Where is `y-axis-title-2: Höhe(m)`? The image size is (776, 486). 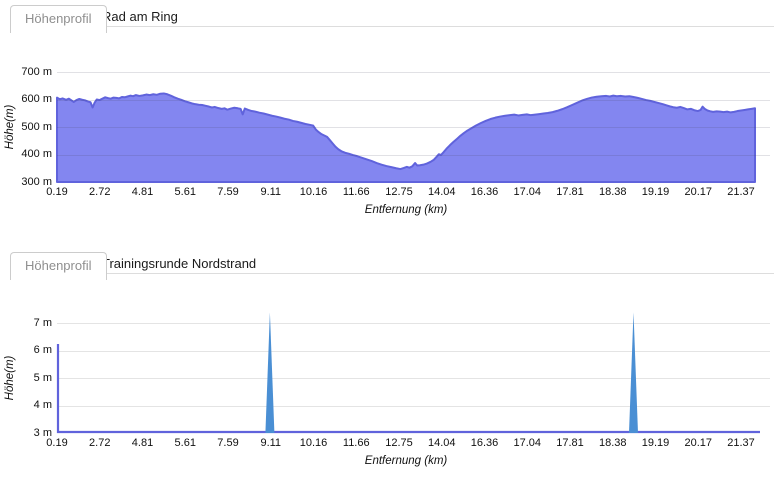
y-axis-title-2: Höhe(m) is located at coordinates (10, 378).